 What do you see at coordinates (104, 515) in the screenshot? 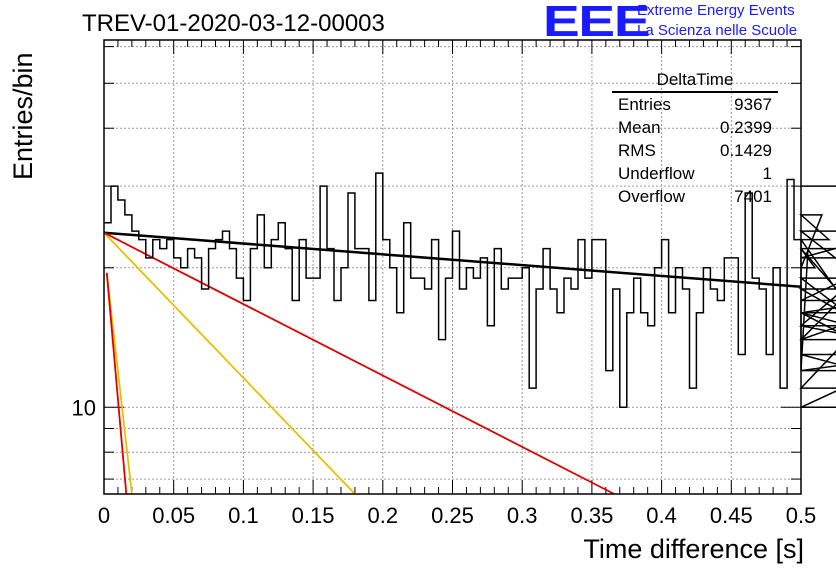
I see `x-tick-label: 0` at bounding box center [104, 515].